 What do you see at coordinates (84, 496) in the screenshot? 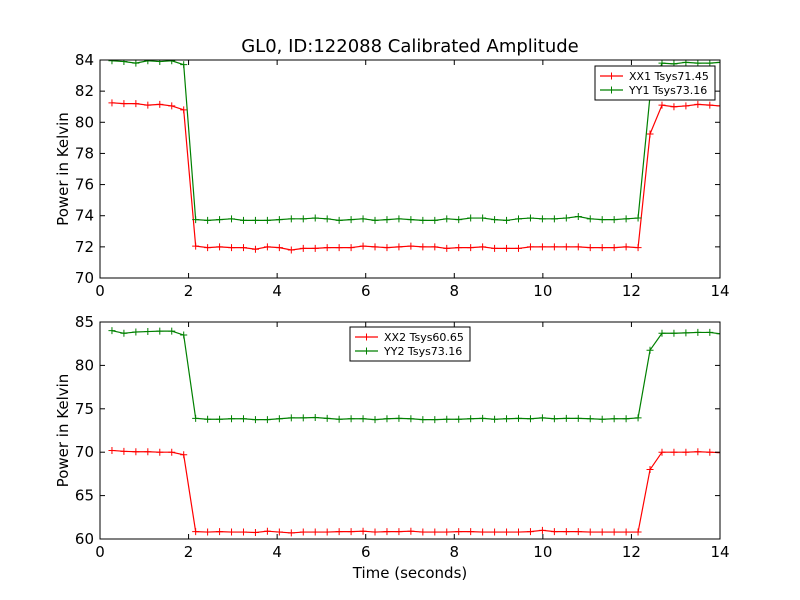
I see `y-tick-label: 65` at bounding box center [84, 496].